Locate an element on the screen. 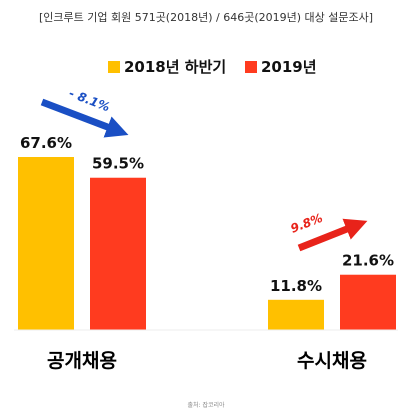  category-label-2: 수시채용 is located at coordinates (332, 361).